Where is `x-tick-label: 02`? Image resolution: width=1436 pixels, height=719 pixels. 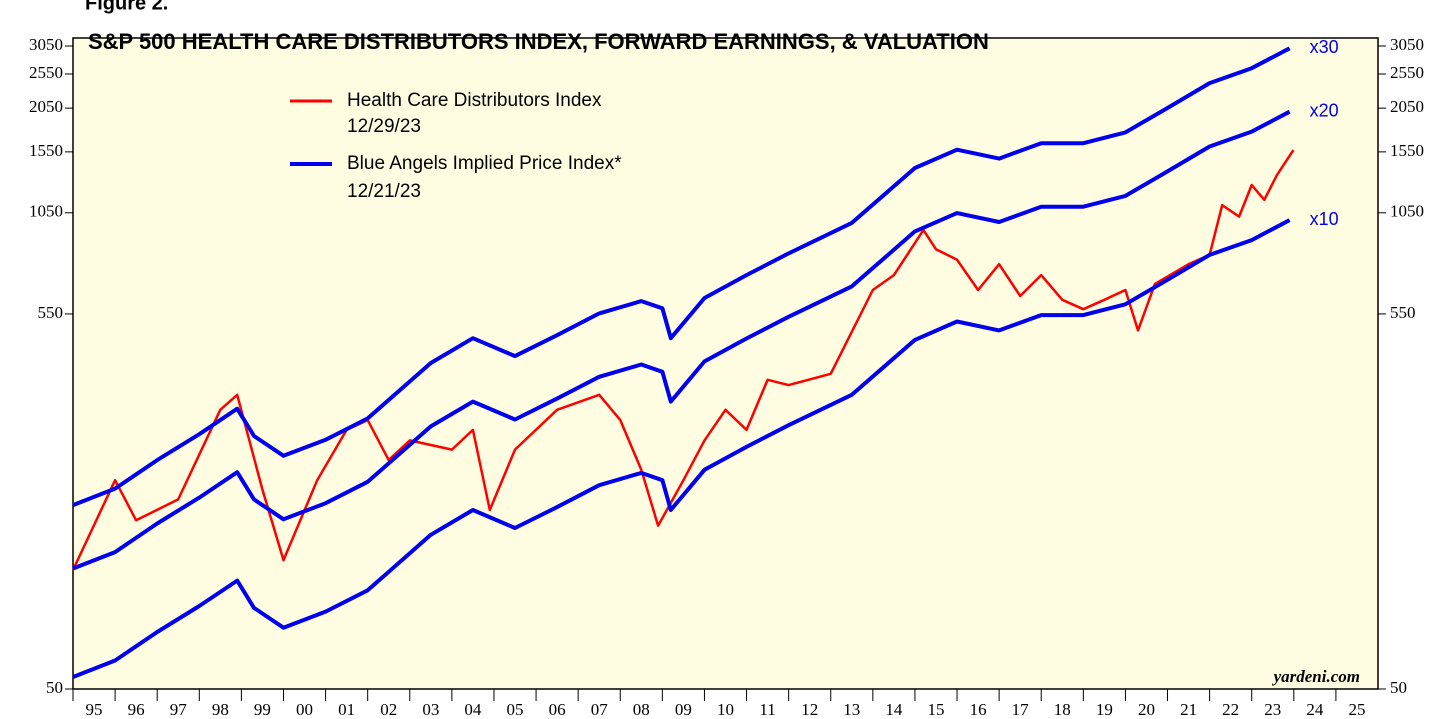 x-tick-label: 02 is located at coordinates (388, 709).